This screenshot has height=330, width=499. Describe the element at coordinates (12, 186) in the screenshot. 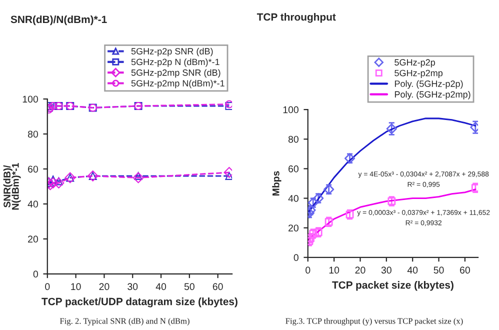

I see `y-axis-title: SNR(dB)/ N(dBm)*-1` at that location.